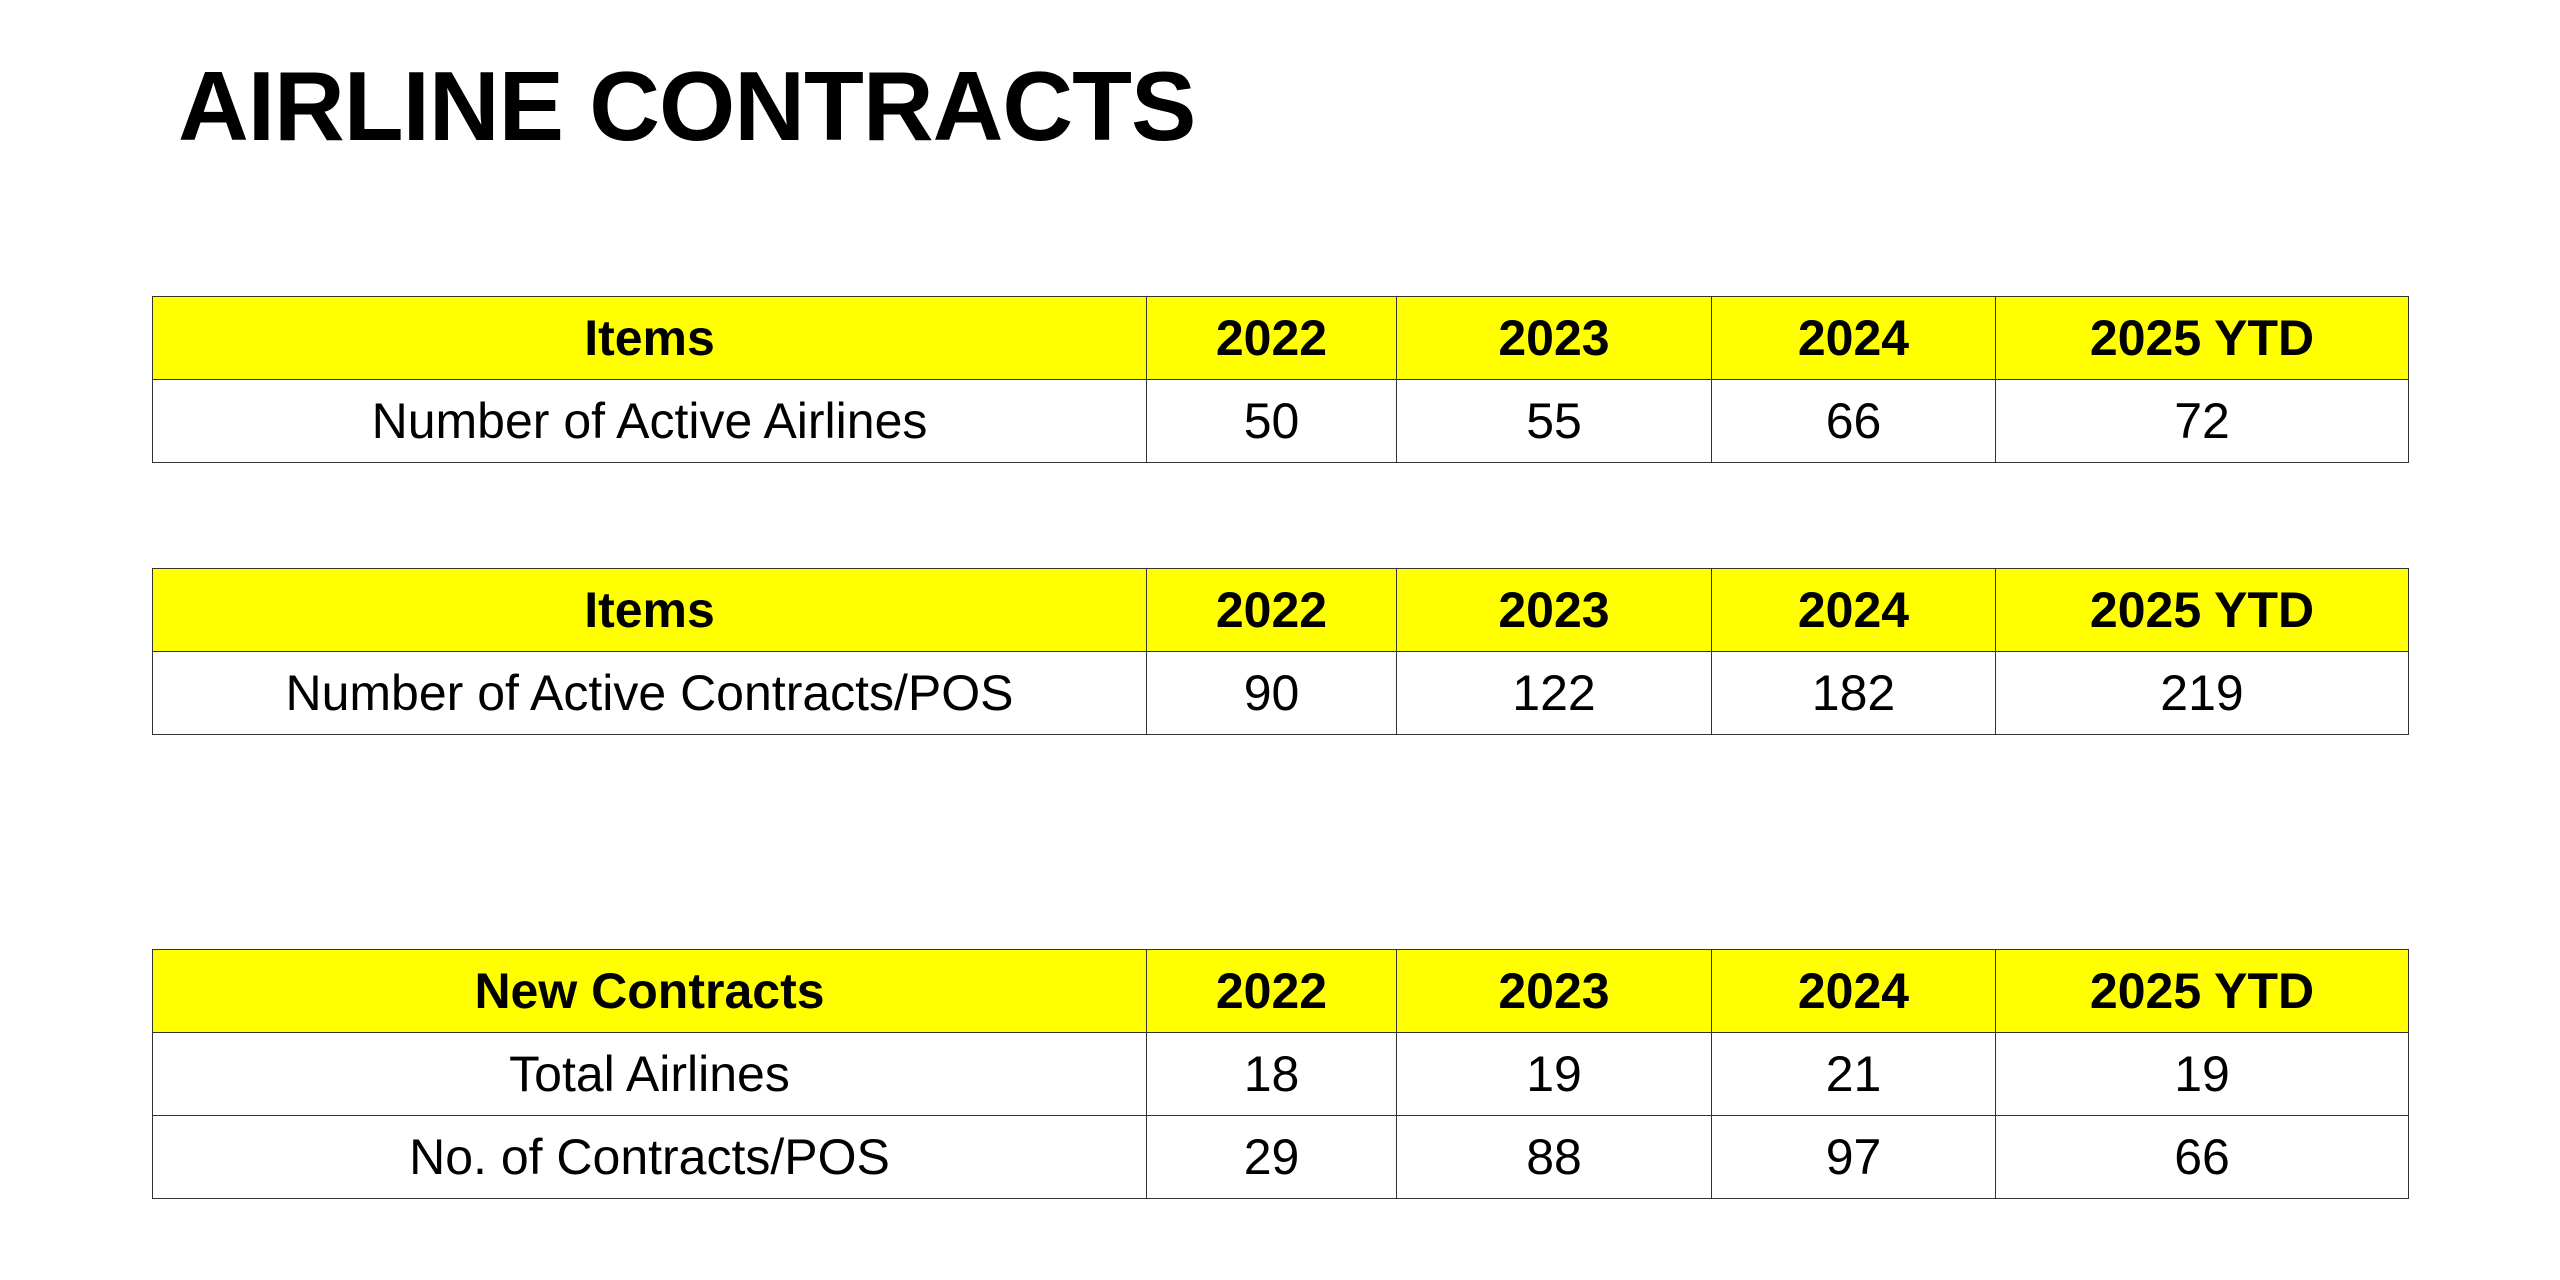  What do you see at coordinates (649, 693) in the screenshot?
I see `row-label: Number of Active Contracts/POS` at bounding box center [649, 693].